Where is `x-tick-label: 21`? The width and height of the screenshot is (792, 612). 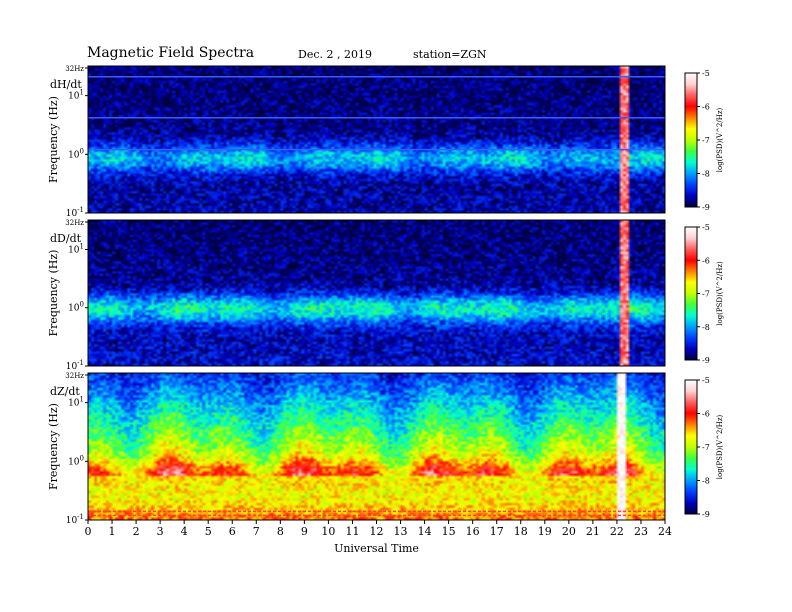 x-tick-label: 21 is located at coordinates (593, 531).